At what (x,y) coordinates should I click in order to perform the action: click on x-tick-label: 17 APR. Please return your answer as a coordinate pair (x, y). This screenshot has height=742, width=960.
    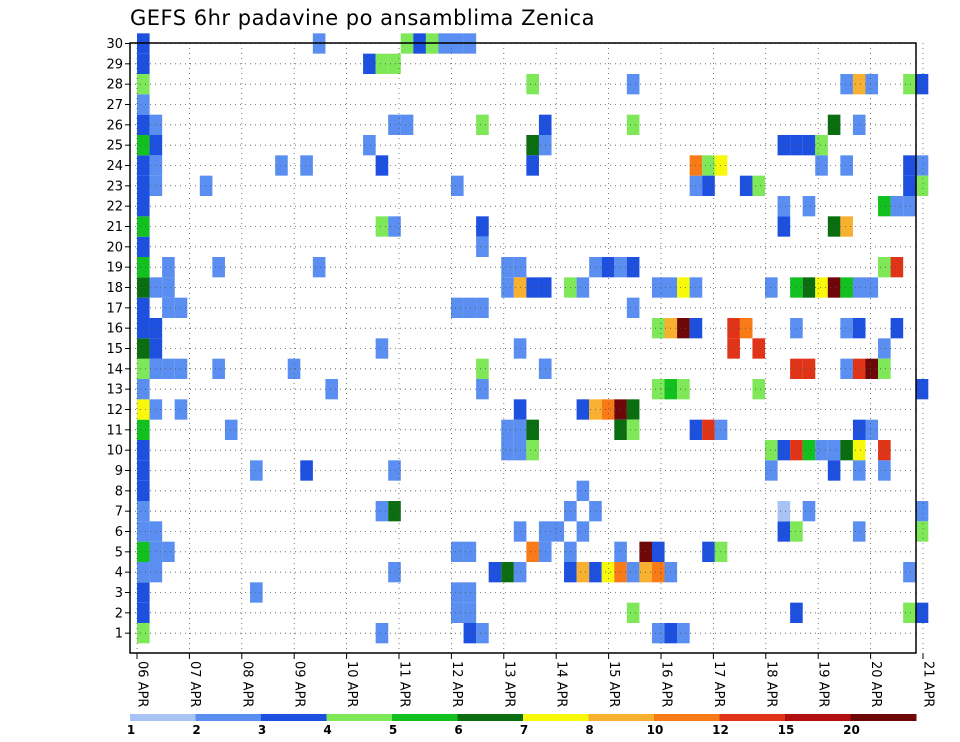
    Looking at the image, I should click on (718, 684).